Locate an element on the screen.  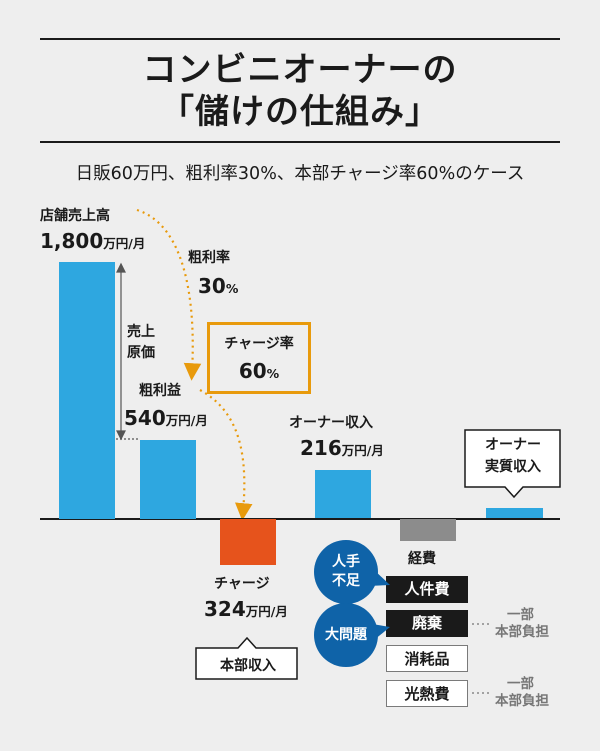
net-income-label: オーナー 実質収入 is located at coordinates (513, 456).